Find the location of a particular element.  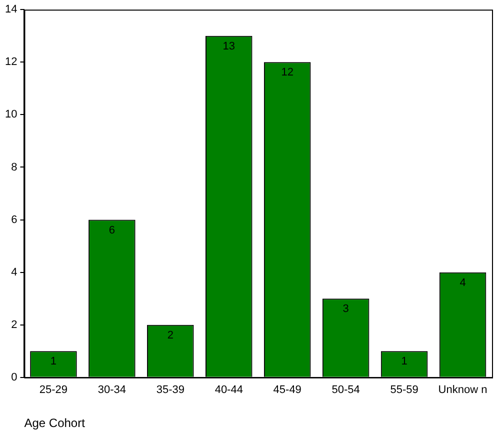

y-tick-label: 0 is located at coordinates (14, 377).